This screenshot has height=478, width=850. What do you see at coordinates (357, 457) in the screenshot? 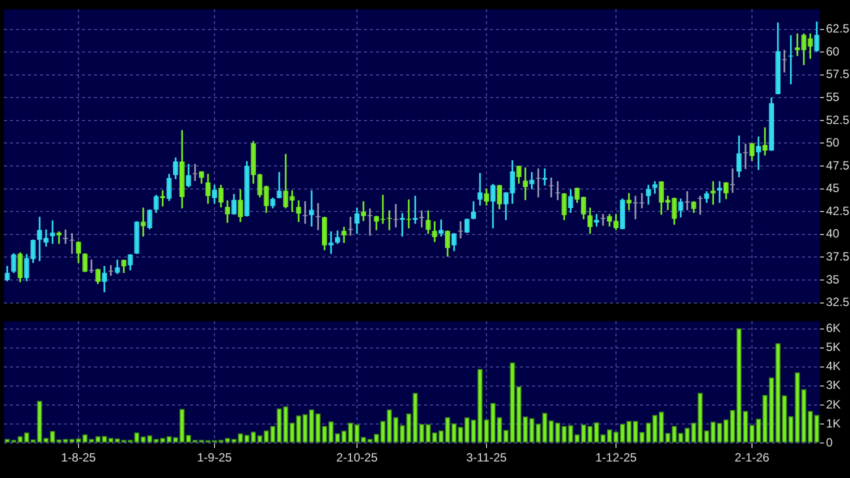
I see `x-tick-label: 2-10-25` at bounding box center [357, 457].